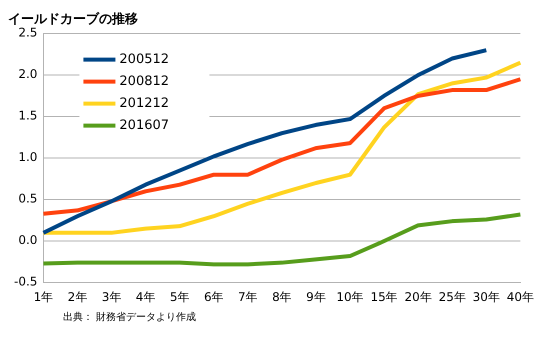  I want to click on chart-title: イールドカーブの推移, so click(73, 19).